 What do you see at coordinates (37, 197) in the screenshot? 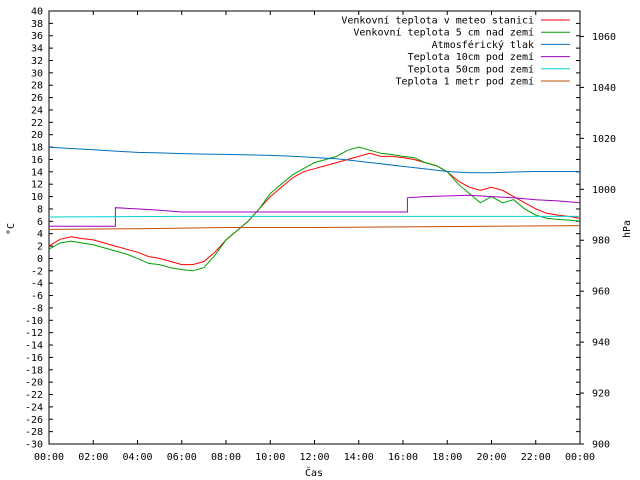
I see `y-tick-label: 10` at bounding box center [37, 197].